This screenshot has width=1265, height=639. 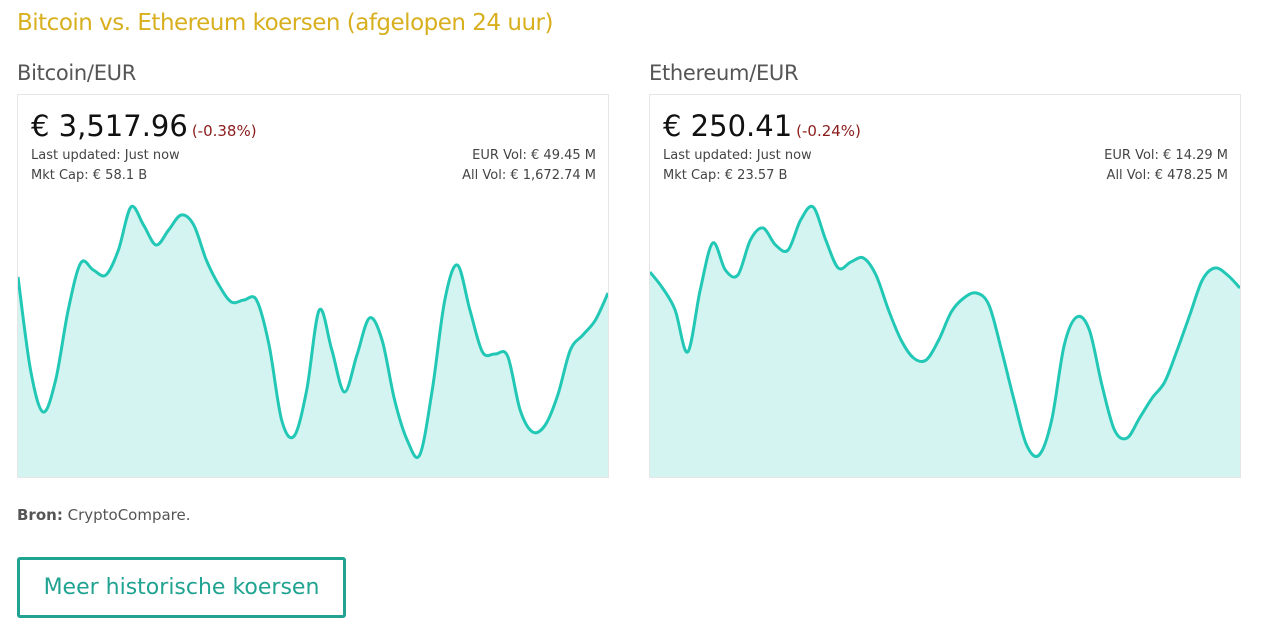 I want to click on history-button: Meer historische koersen, so click(x=181, y=587).